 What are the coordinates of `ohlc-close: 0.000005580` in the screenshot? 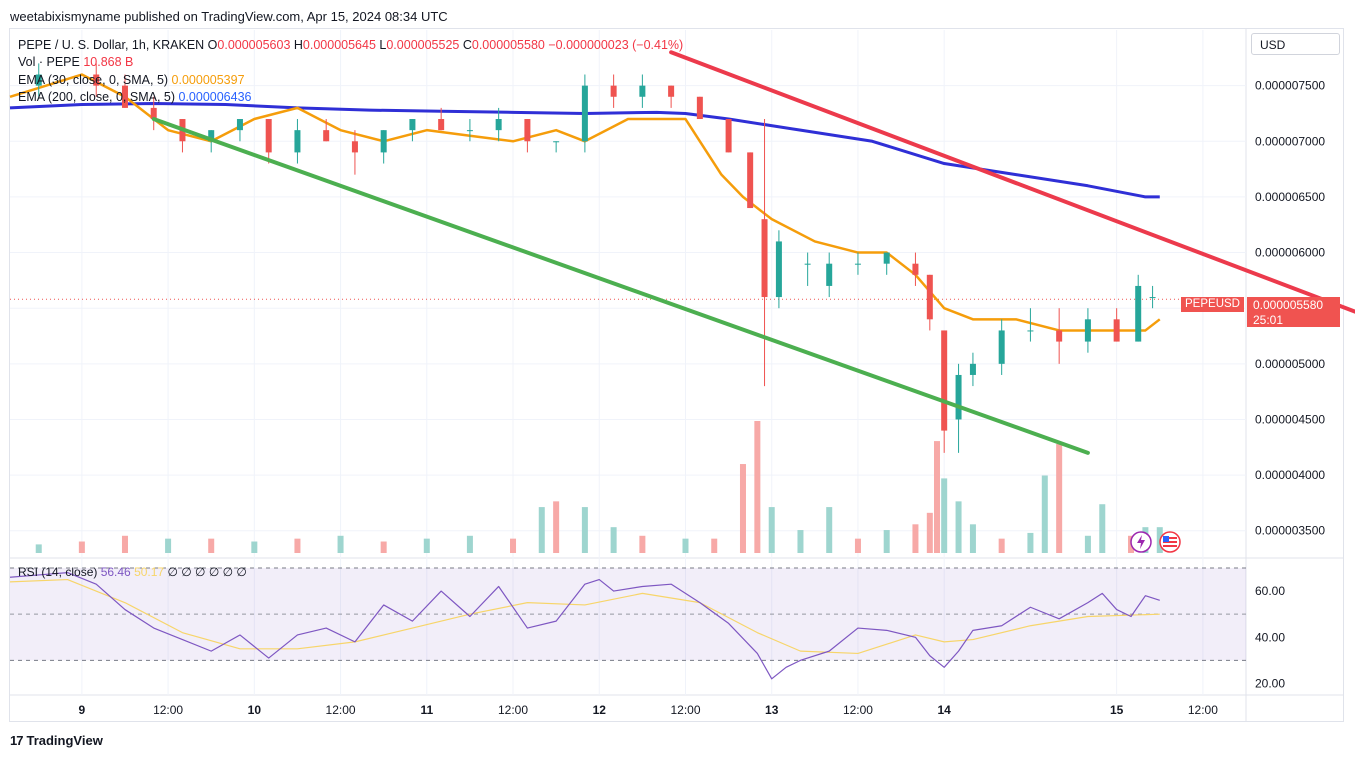 It's located at (508, 45).